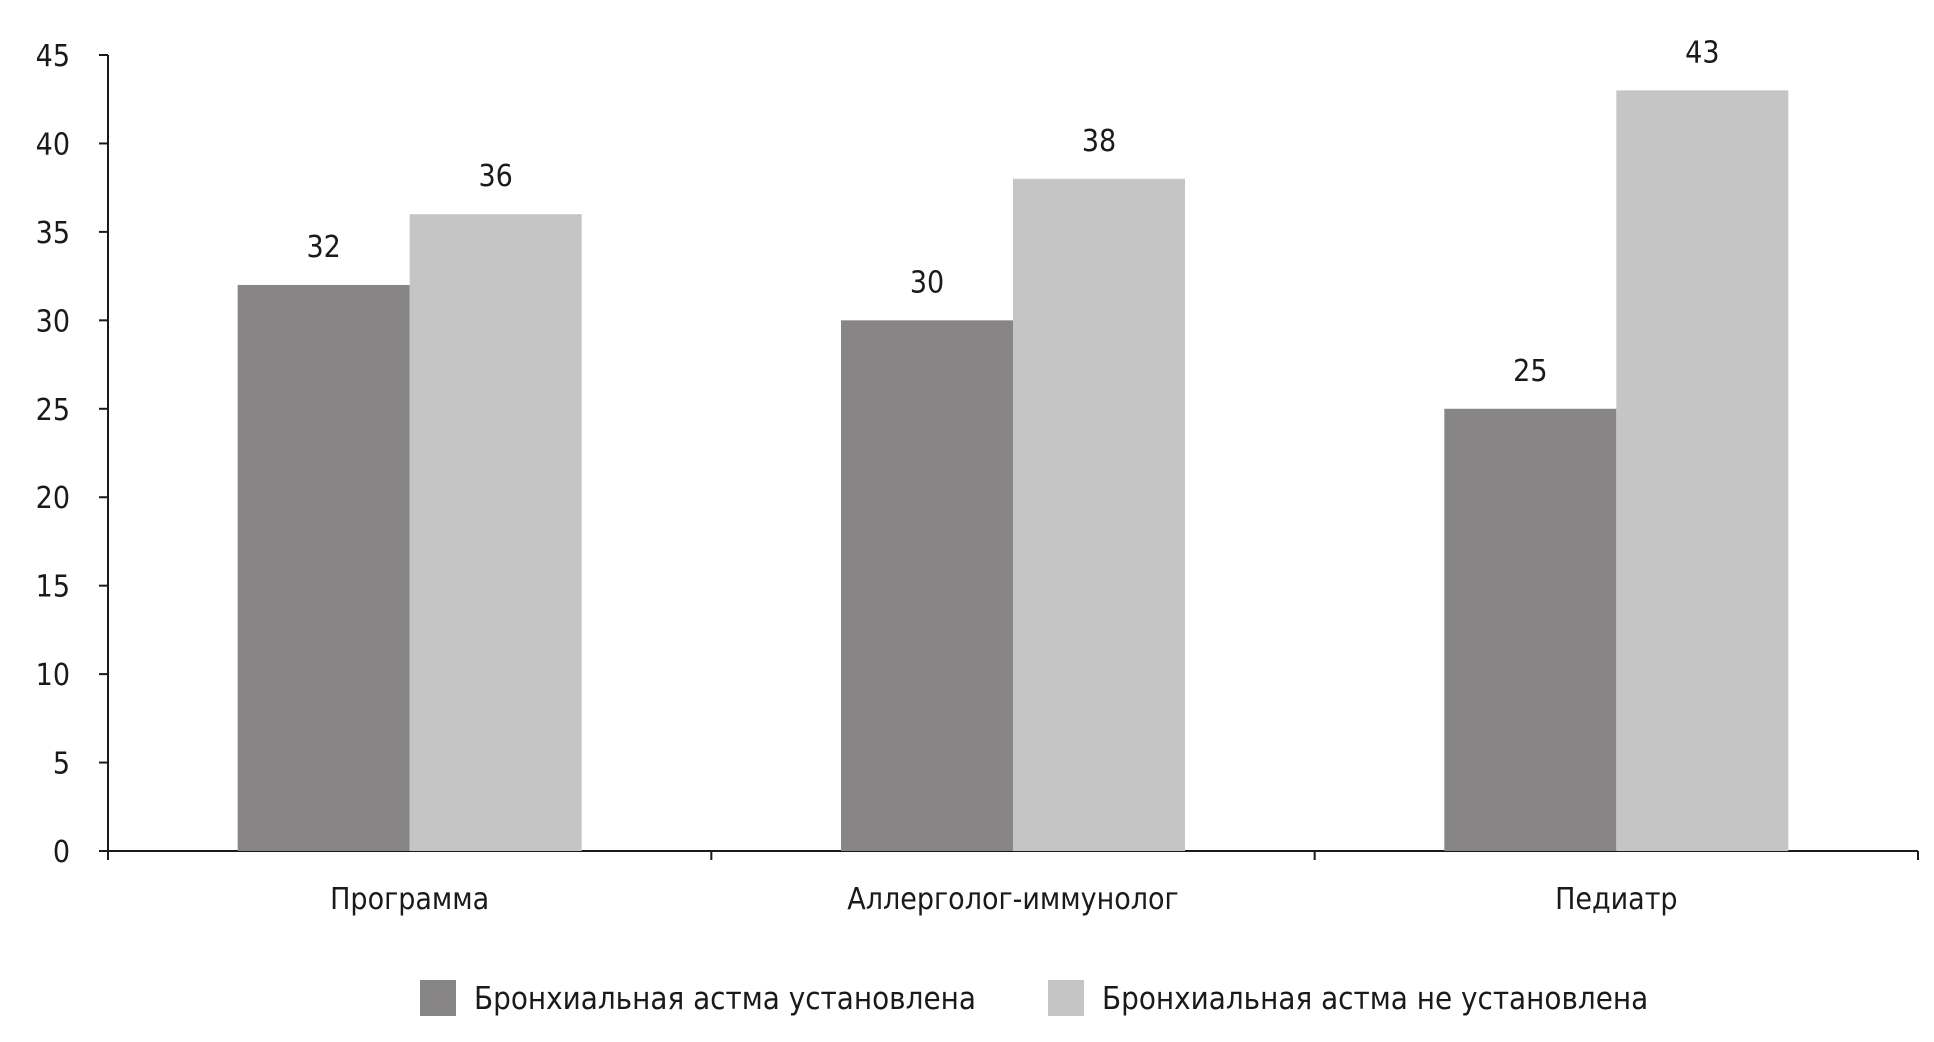  What do you see at coordinates (61, 852) in the screenshot?
I see `y-tick-label: 0` at bounding box center [61, 852].